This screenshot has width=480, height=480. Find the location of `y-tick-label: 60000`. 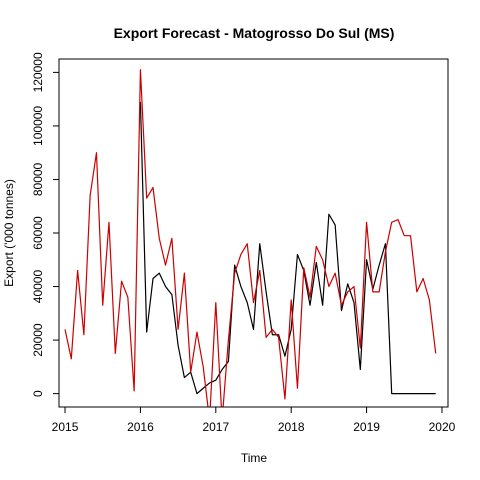

y-tick-label: 60000 is located at coordinates (38, 233).